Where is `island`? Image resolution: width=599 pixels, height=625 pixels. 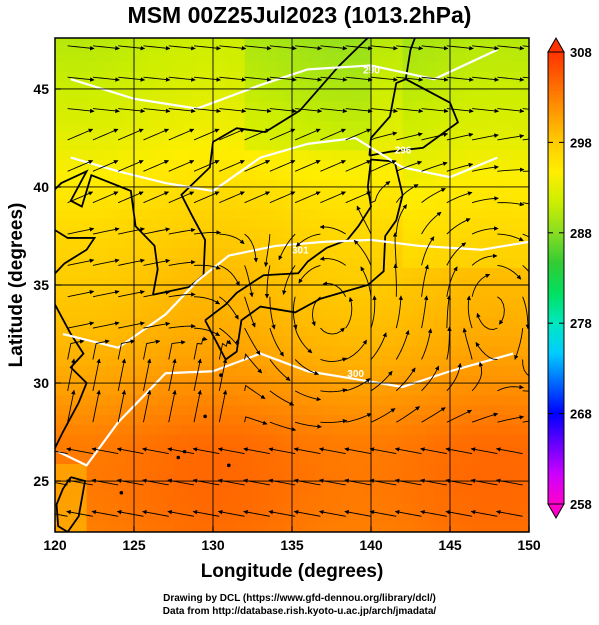
island is located at coordinates (178, 457).